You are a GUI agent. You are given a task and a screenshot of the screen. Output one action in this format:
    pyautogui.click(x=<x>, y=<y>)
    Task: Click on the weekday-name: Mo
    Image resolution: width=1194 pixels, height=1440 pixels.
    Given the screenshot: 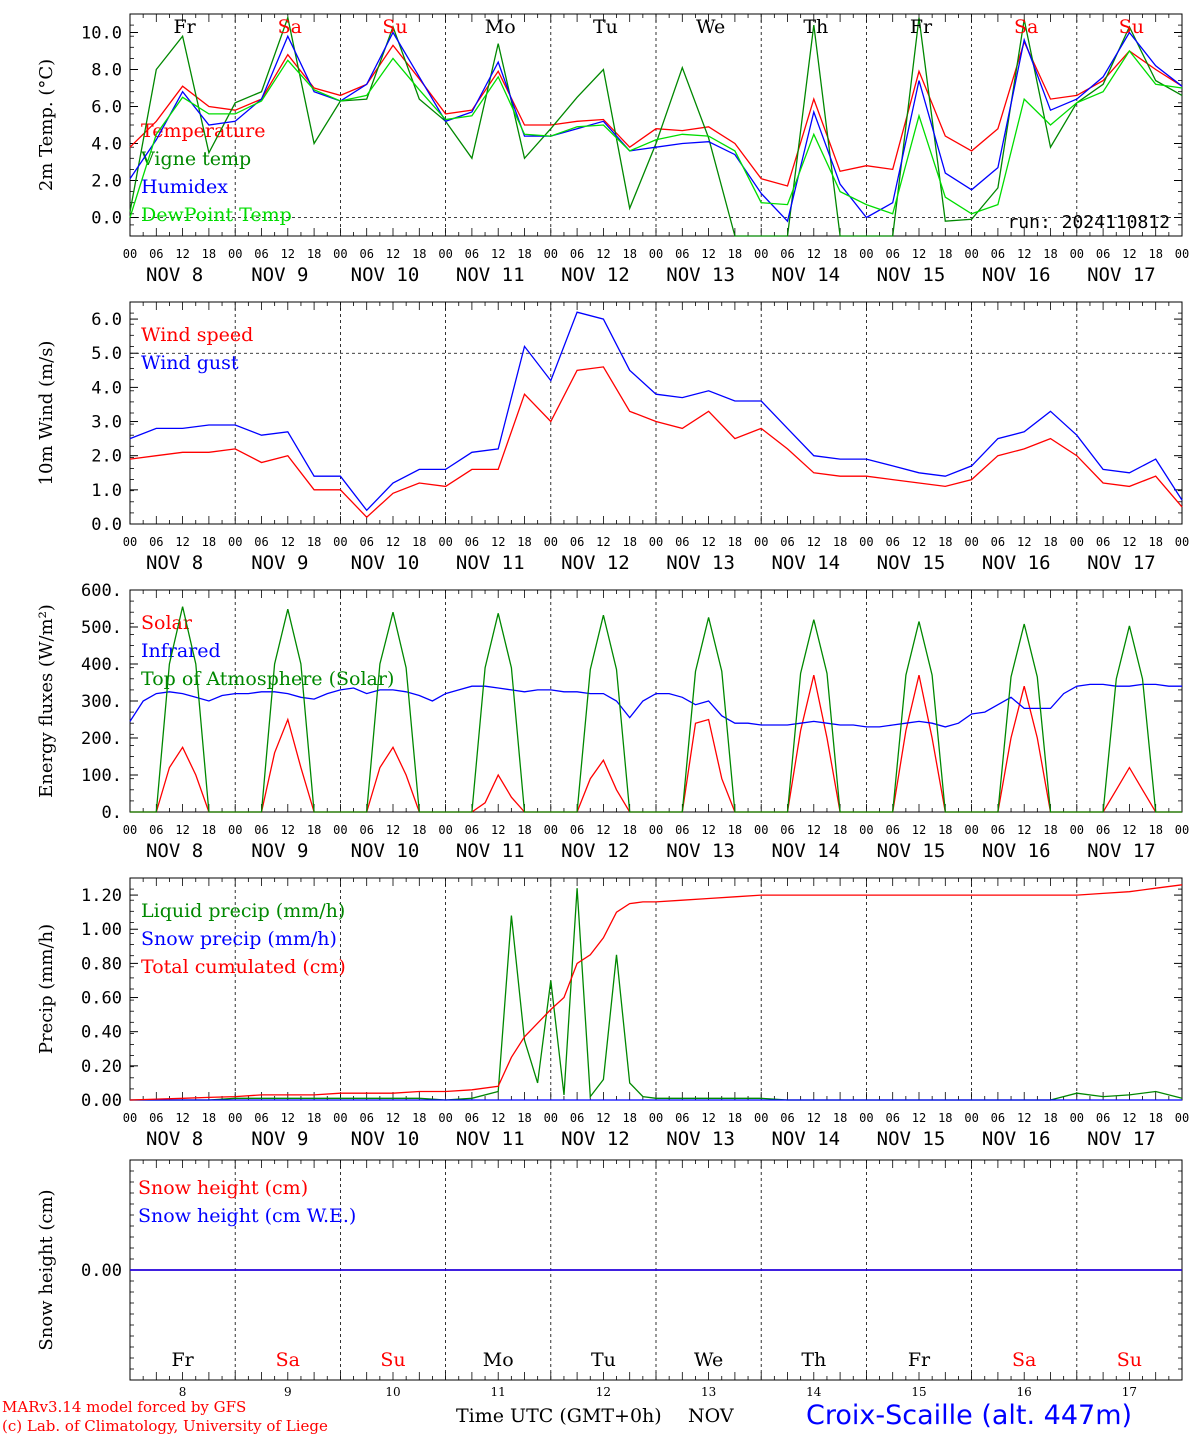 What is the action you would take?
    pyautogui.click(x=500, y=27)
    